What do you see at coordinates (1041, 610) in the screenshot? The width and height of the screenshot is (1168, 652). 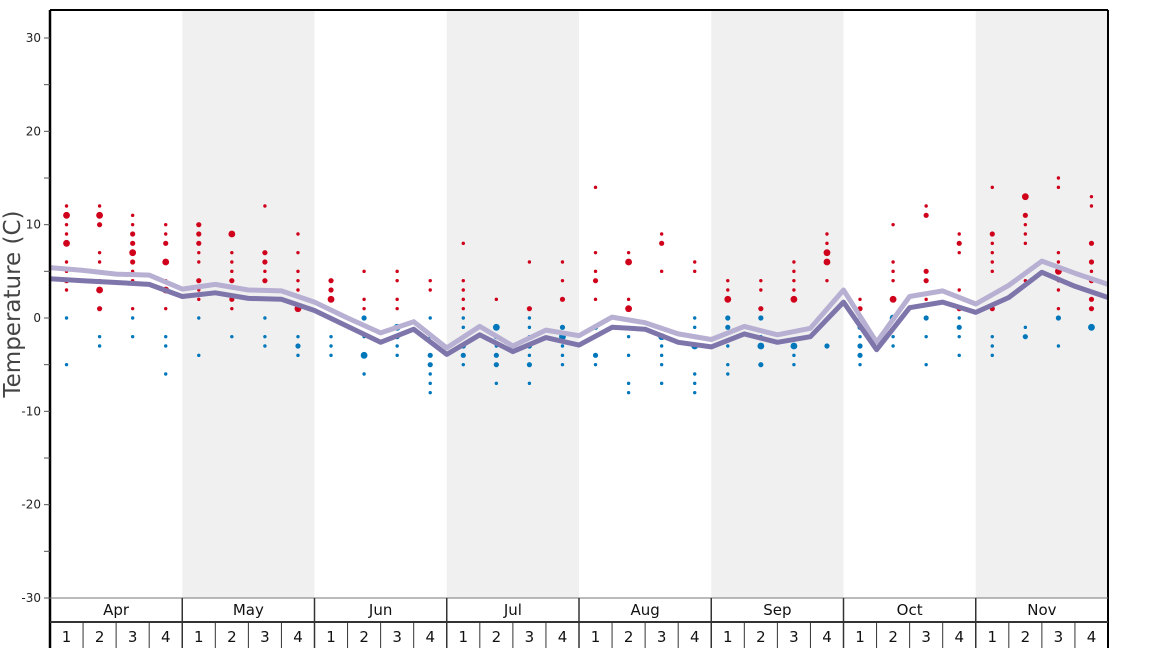 I see `month-label: Nov` at bounding box center [1041, 610].